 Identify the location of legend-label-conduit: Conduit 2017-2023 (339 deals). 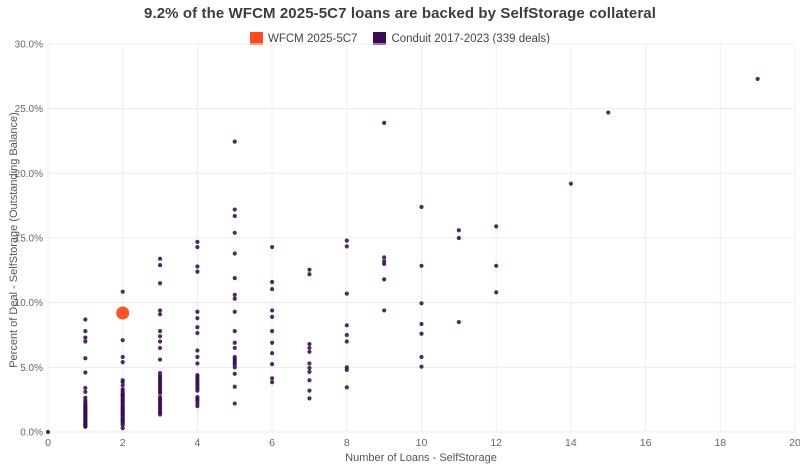
(471, 38).